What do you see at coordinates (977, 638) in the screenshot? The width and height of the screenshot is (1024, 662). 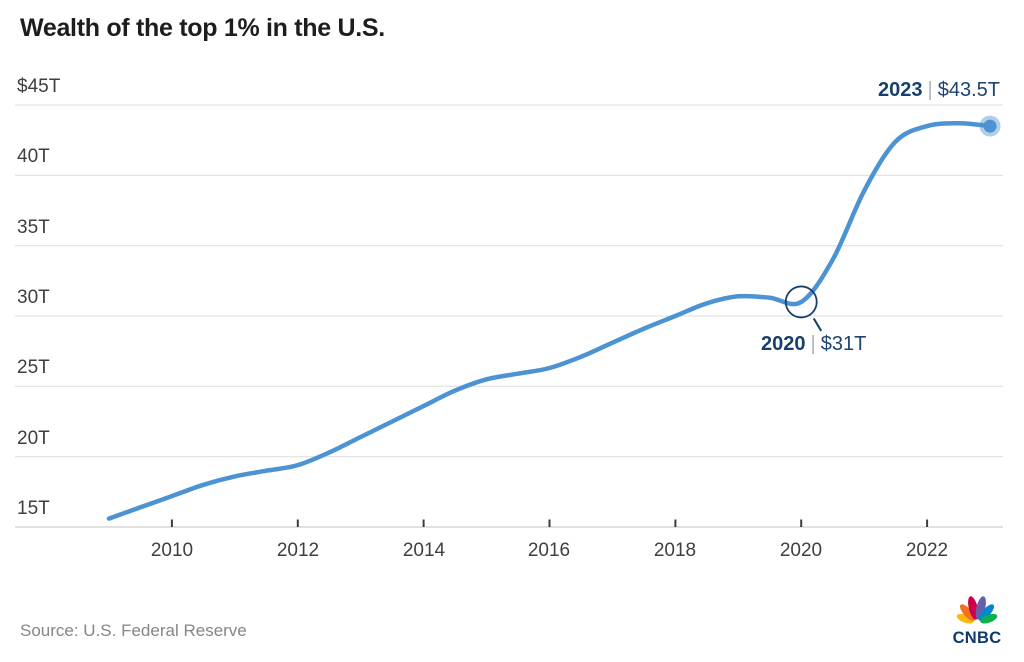 I see `cnbc-wordmark: CNBC` at bounding box center [977, 638].